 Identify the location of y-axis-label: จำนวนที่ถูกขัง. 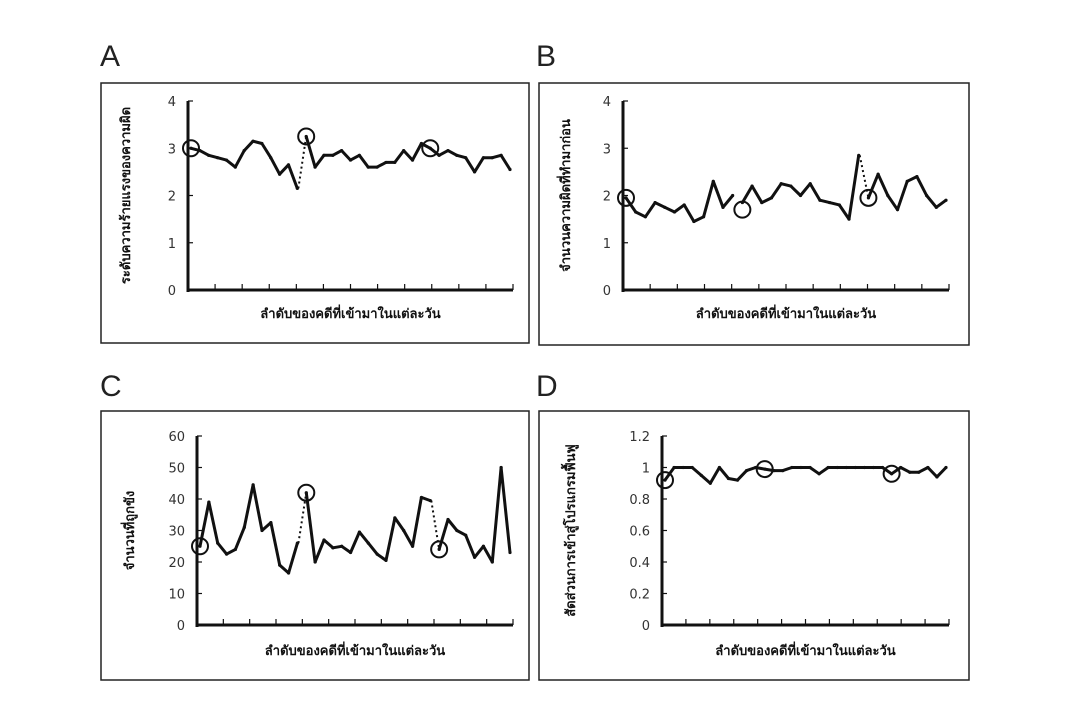
(129, 531).